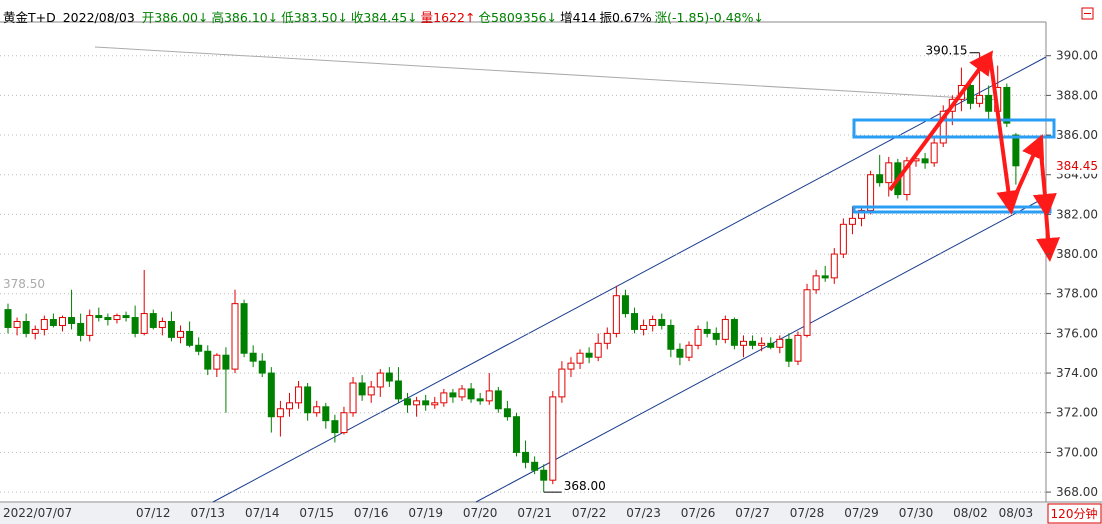 This screenshot has height=524, width=1102. Describe the element at coordinates (709, 17) in the screenshot. I see `quote-field: 涨(-1.85)-0.48%↓` at that location.